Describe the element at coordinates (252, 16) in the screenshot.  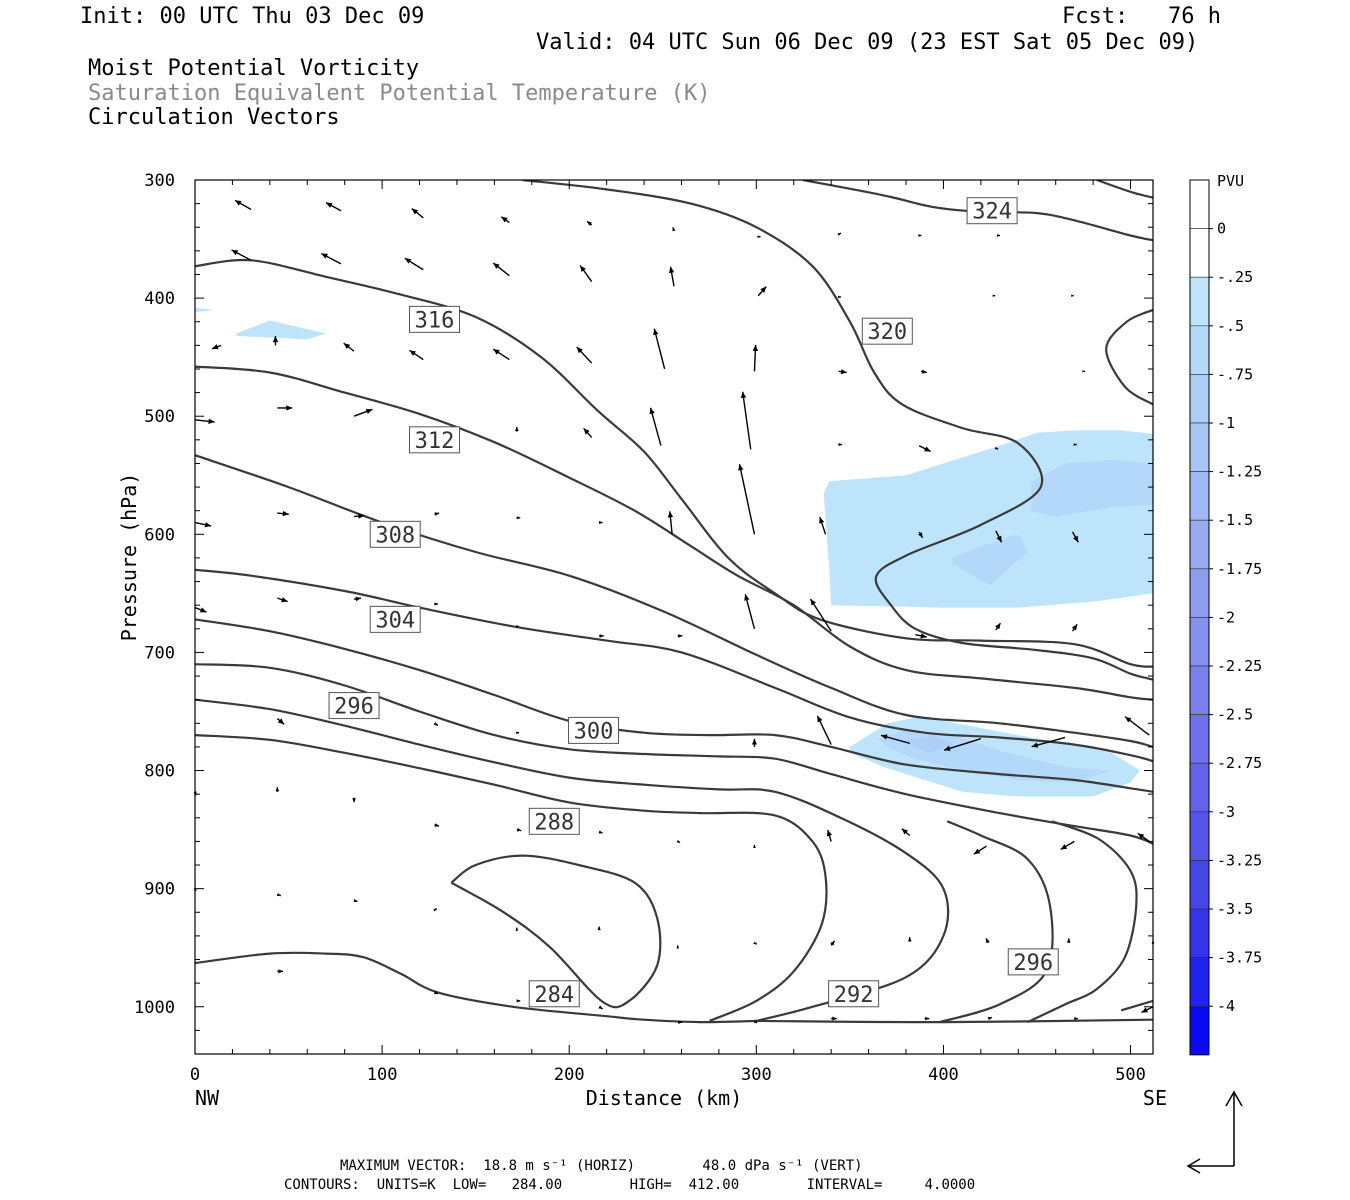
I see `init-time: Init: 00 UTC Thu 03 Dec 09` at that location.